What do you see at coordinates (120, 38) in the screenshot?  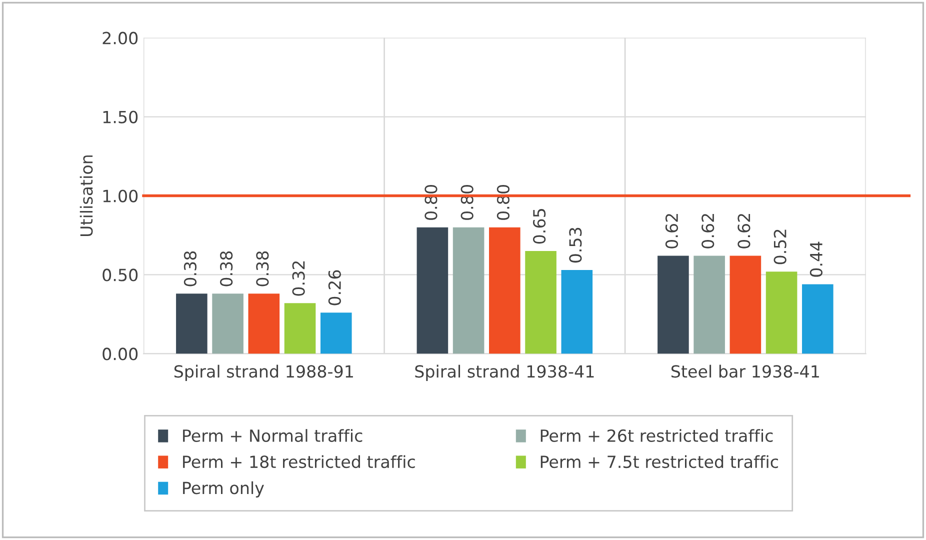 I see `y-tick-label: 2.00` at bounding box center [120, 38].